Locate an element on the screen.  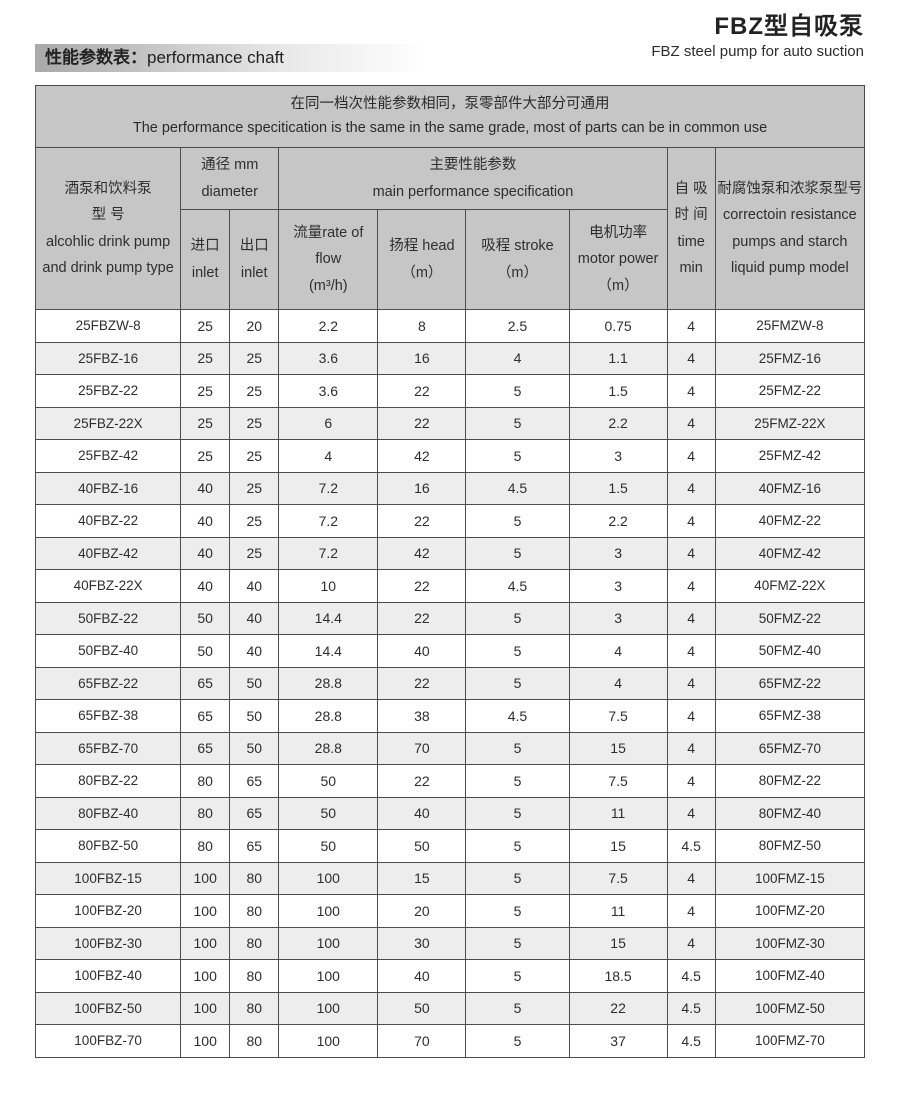
head-cell: 50 is located at coordinates (422, 846).